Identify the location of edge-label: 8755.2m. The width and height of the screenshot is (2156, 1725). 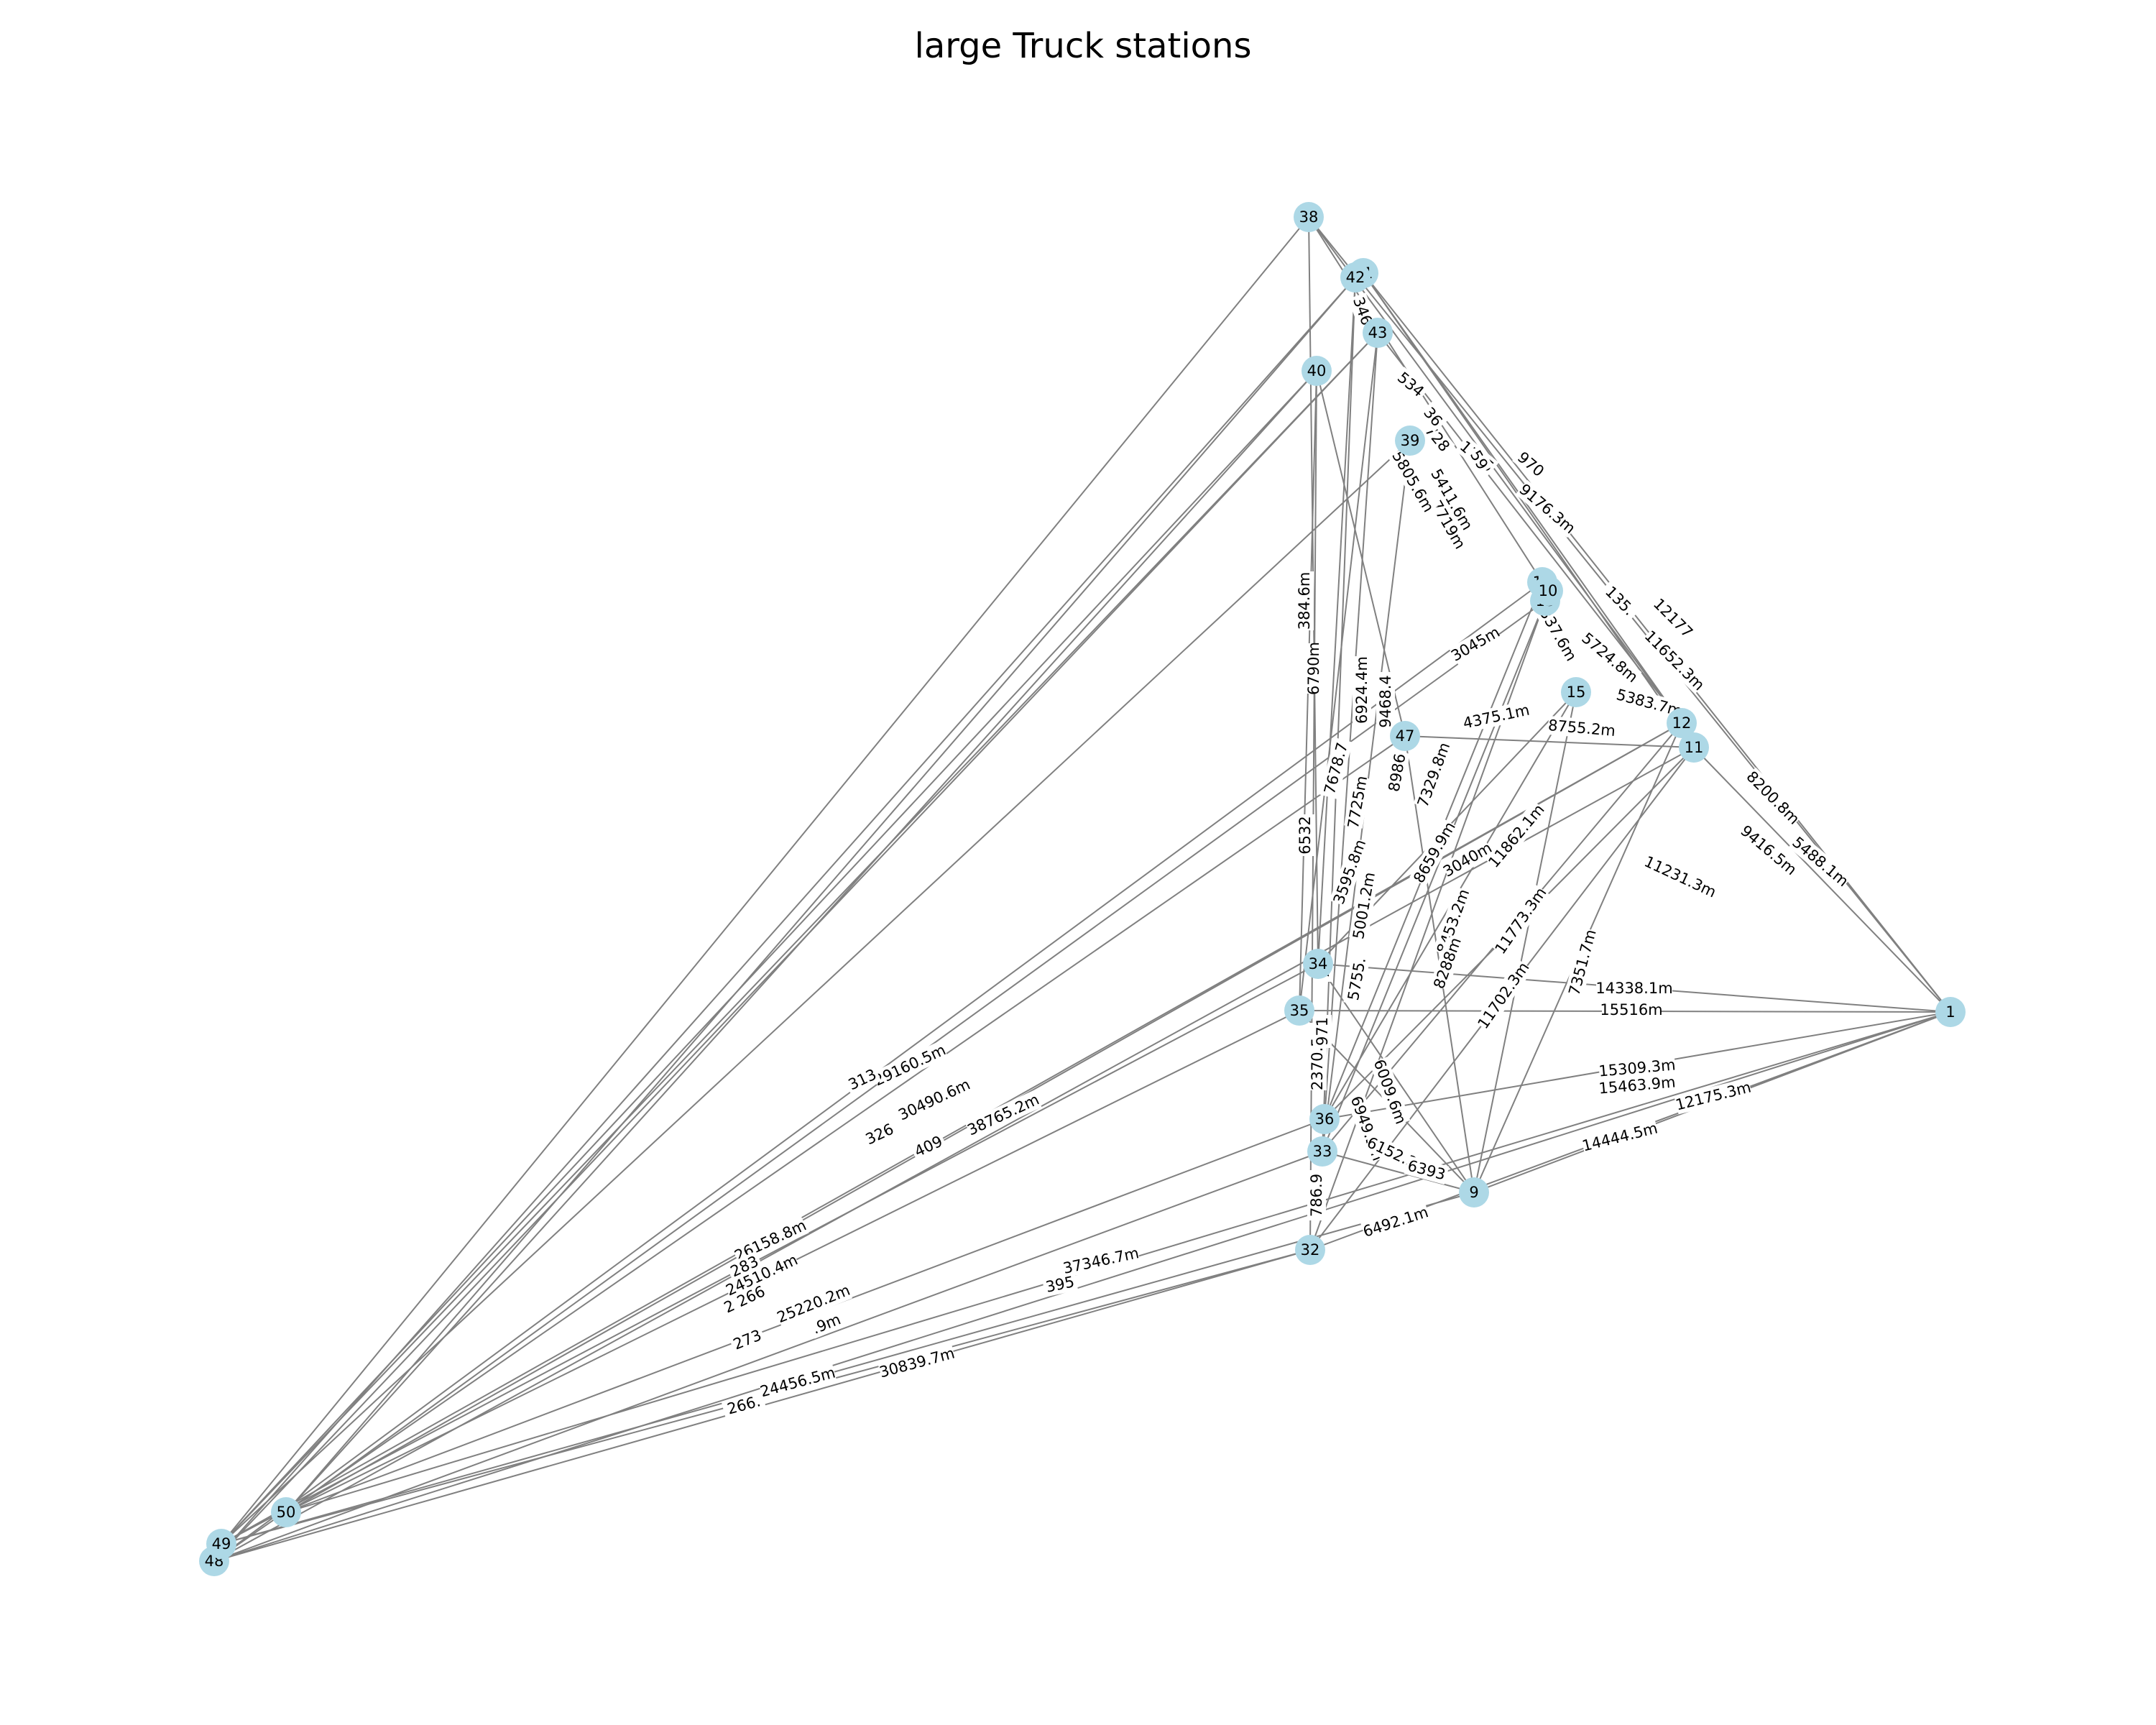
(1581, 728).